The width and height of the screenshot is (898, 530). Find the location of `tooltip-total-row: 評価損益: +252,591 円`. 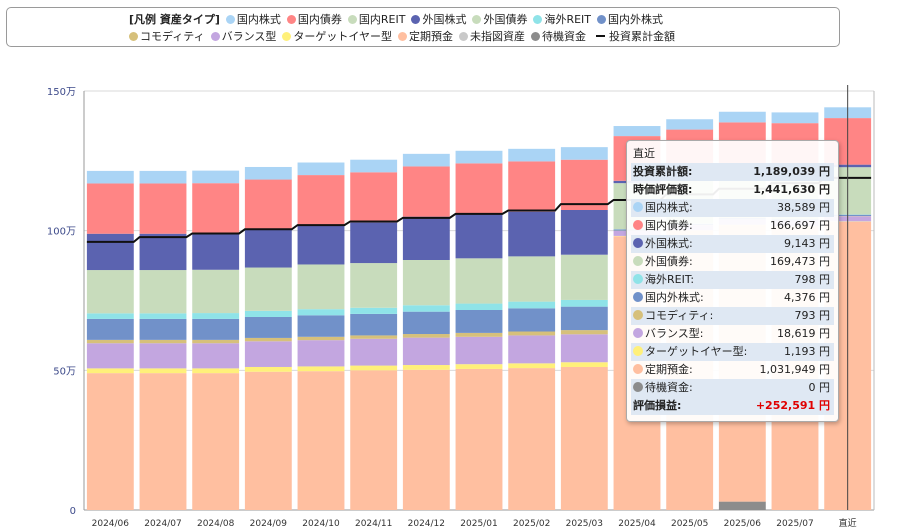

tooltip-total-row: 評価損益: +252,591 円 is located at coordinates (732, 406).